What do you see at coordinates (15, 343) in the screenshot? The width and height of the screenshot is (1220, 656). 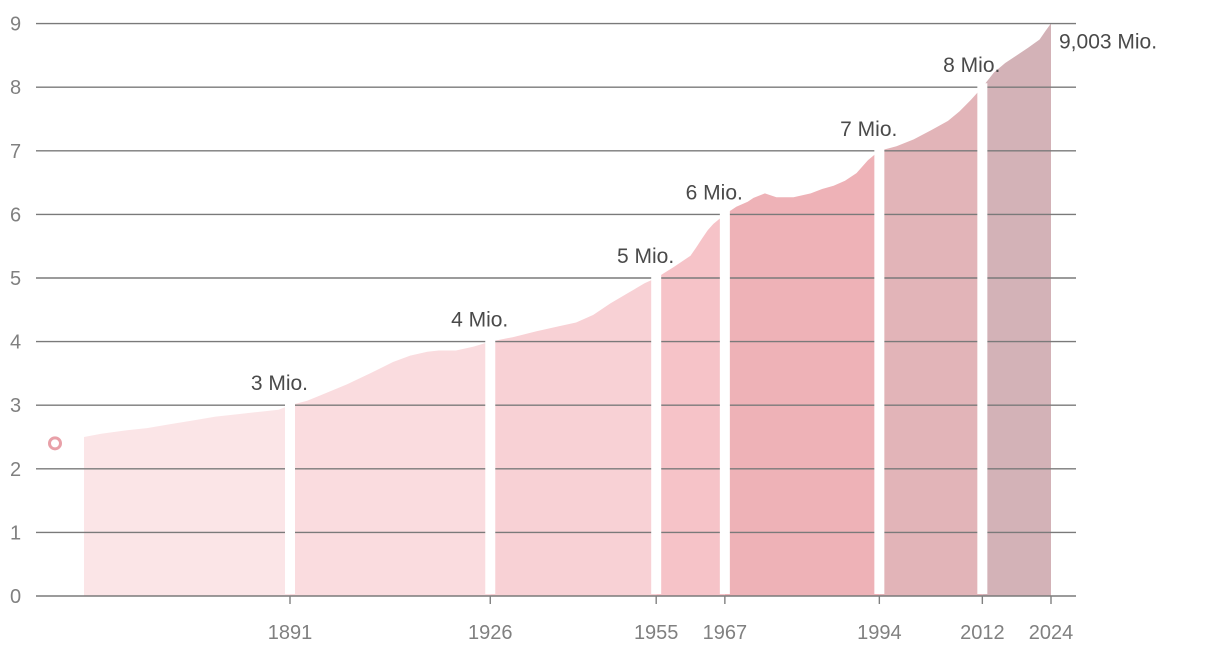 I see `y-tick-label-4: 4` at bounding box center [15, 343].